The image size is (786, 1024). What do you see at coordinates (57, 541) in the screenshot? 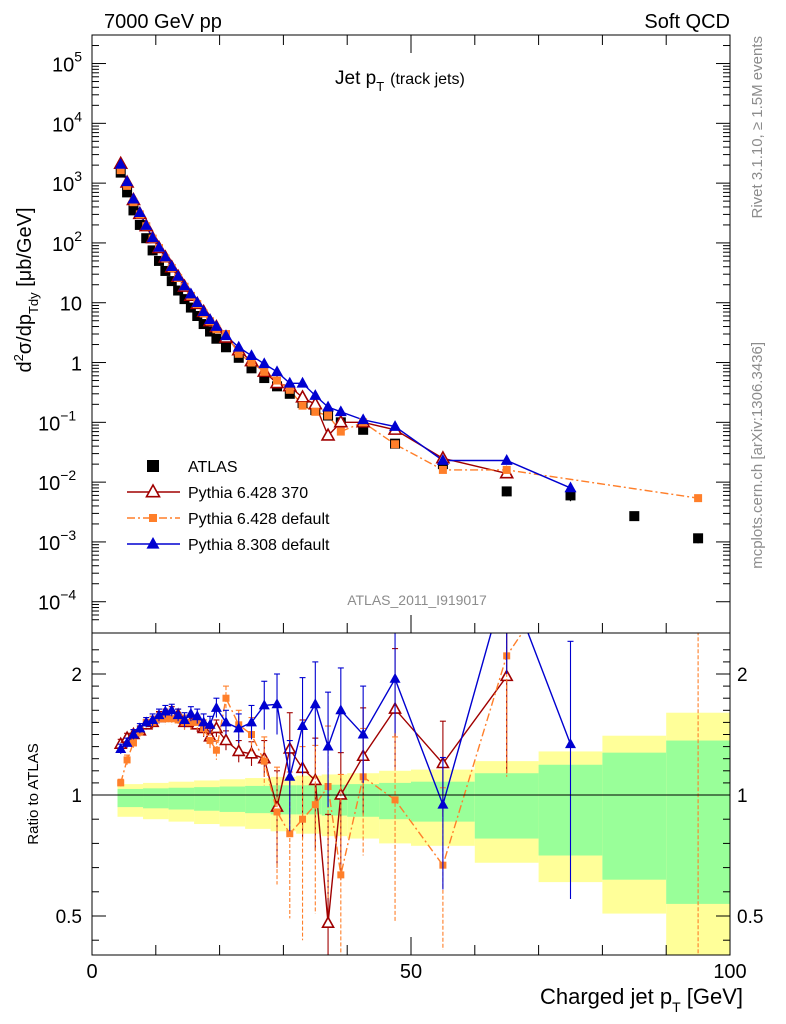
I see `y-tick-label: 10⁻³` at bounding box center [57, 541].